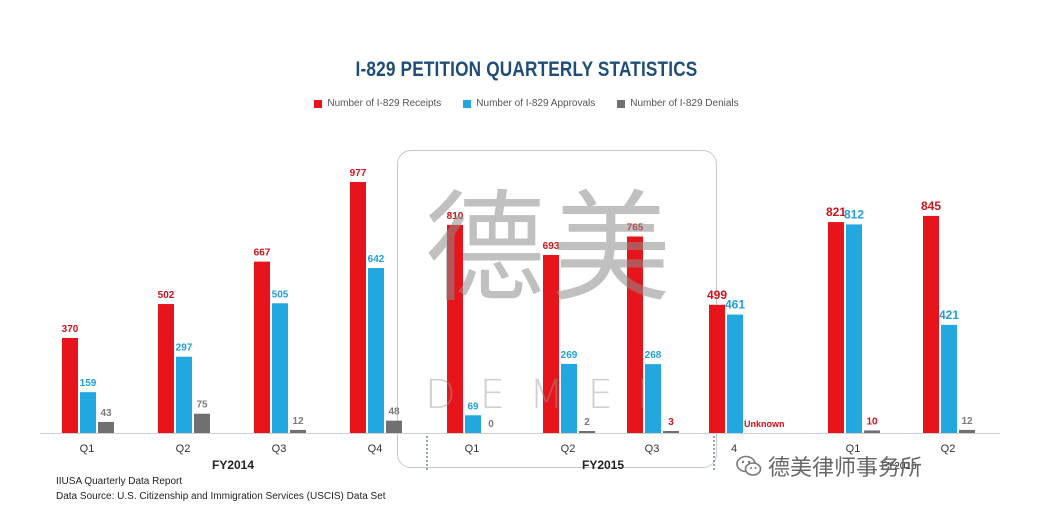 This screenshot has width=1053, height=517. I want to click on data-label: 10, so click(872, 421).